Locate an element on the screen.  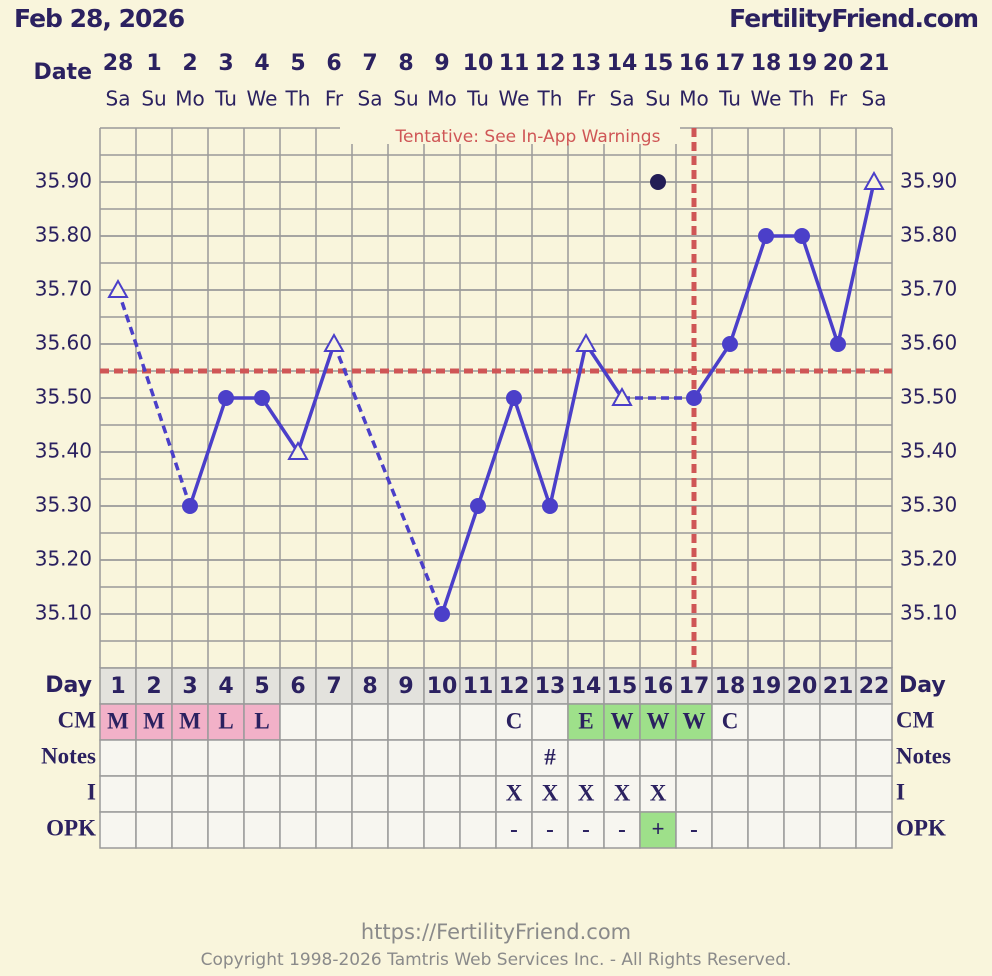
cell-value: E is located at coordinates (585, 720).